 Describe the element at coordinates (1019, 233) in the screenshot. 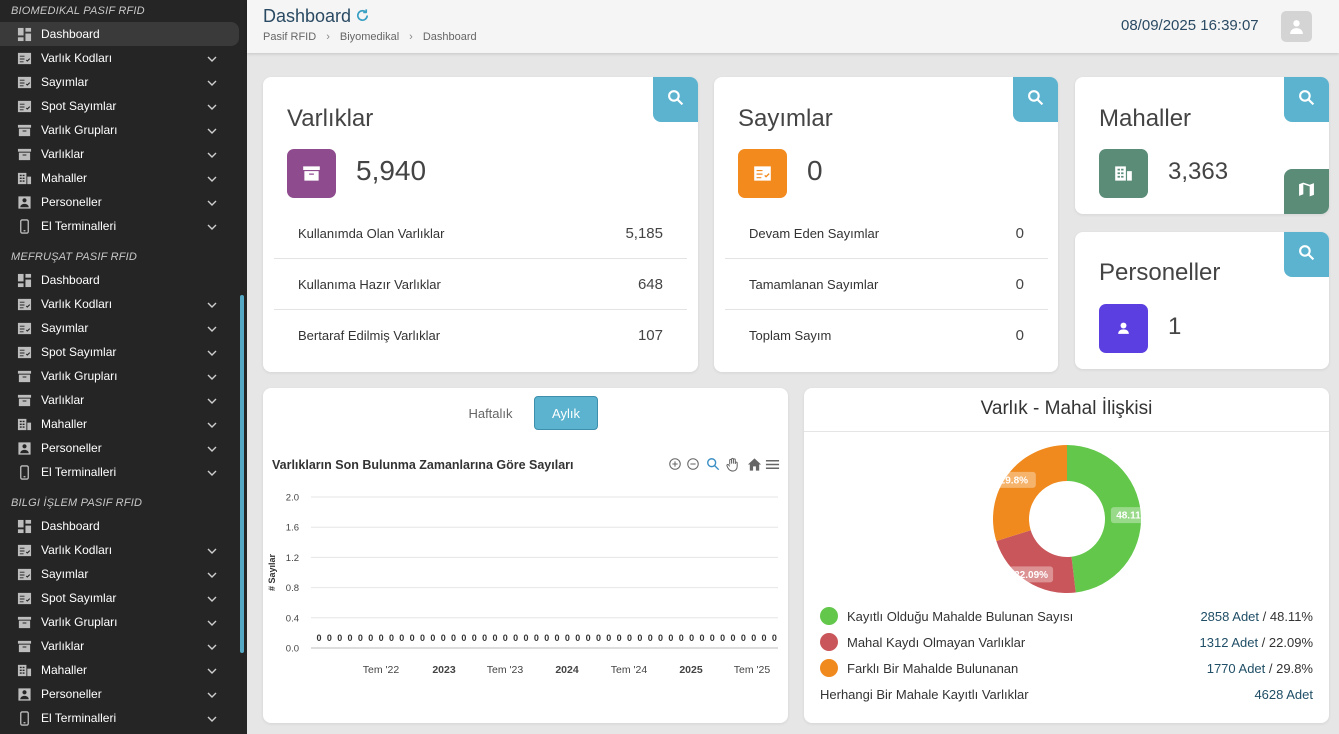

I see `stat-value: 0` at that location.